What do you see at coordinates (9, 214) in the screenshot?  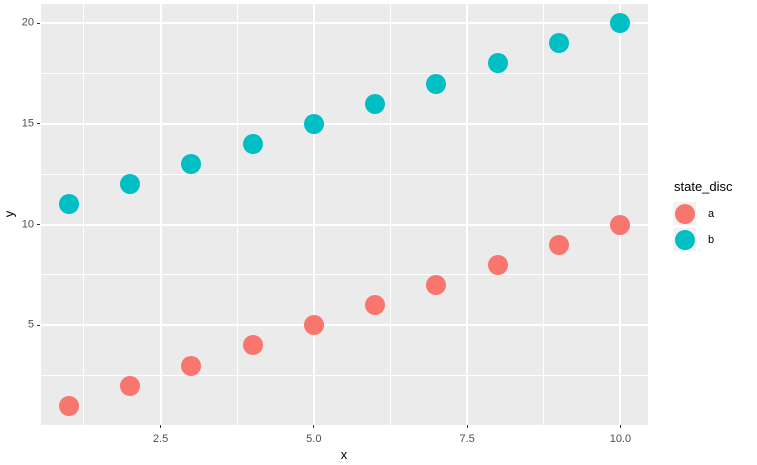 I see `y-axis-title: y` at bounding box center [9, 214].